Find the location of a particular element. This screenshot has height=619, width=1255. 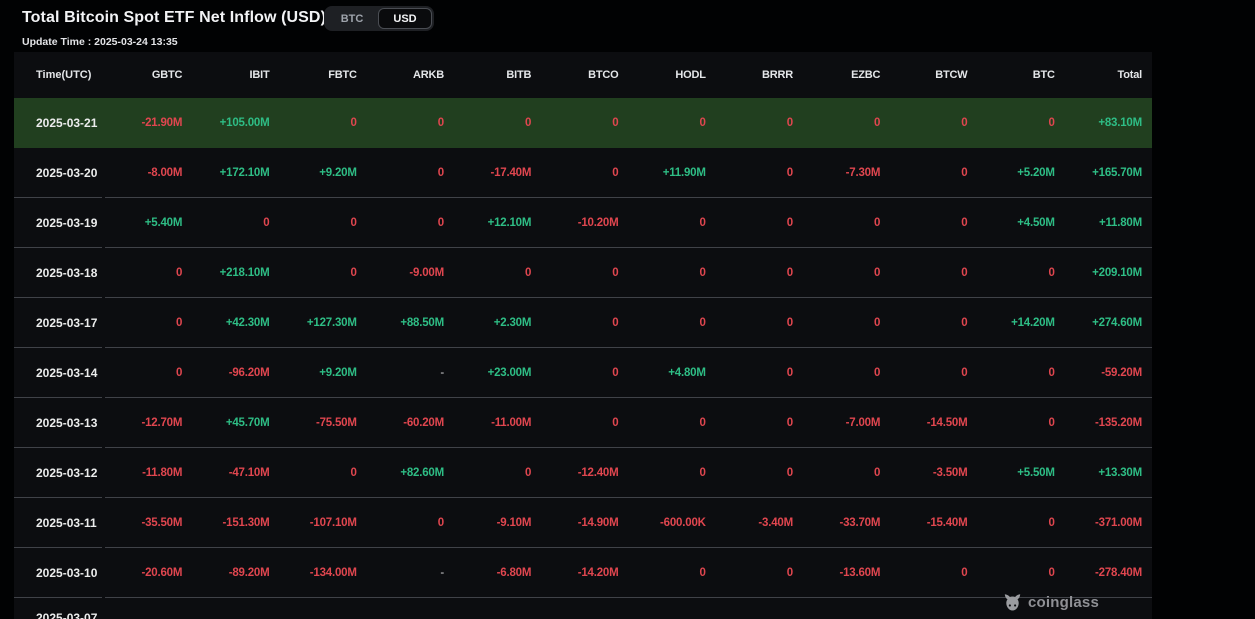

cell-btcw: -3.50M is located at coordinates (950, 472).